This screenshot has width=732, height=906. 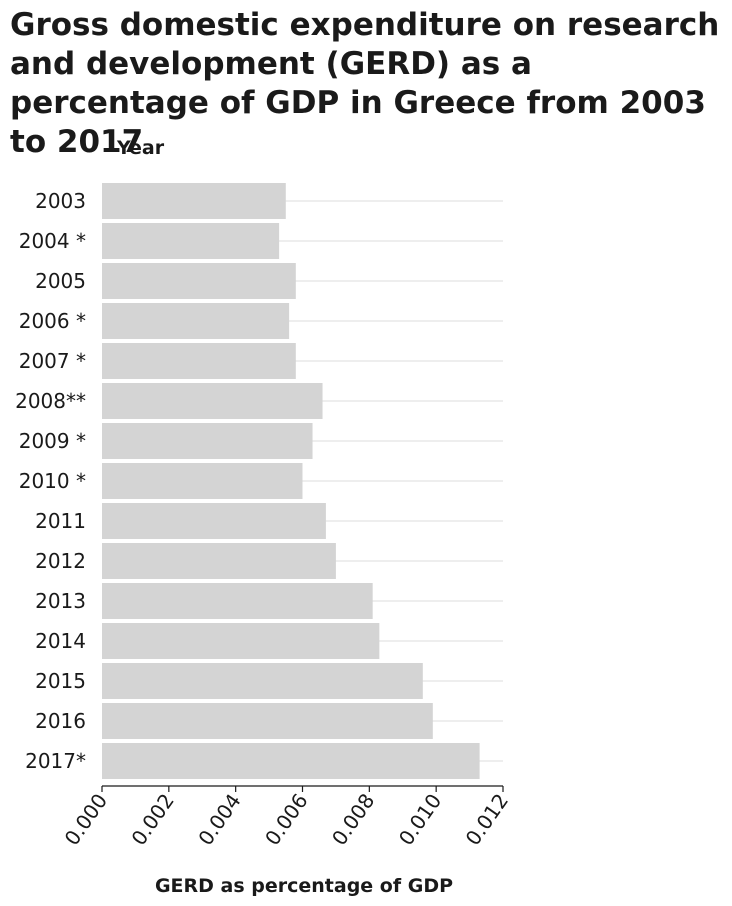 I want to click on x-tick-label: 0.004, so click(x=219, y=819).